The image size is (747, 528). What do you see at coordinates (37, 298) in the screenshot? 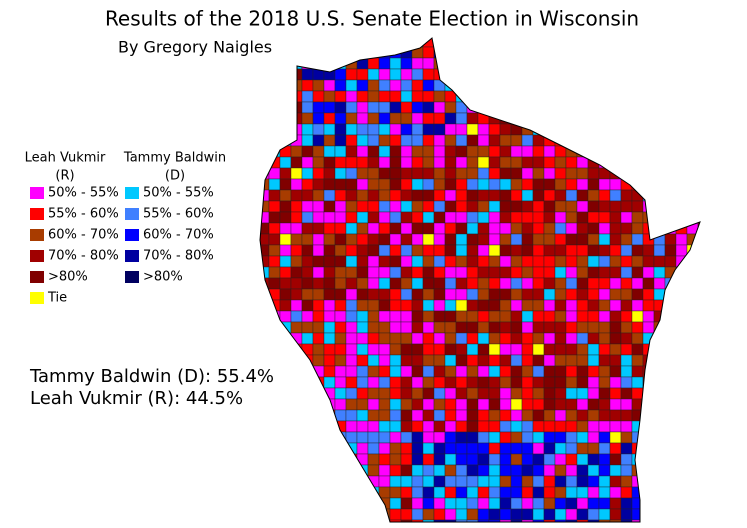
I see `legend-swatch` at bounding box center [37, 298].